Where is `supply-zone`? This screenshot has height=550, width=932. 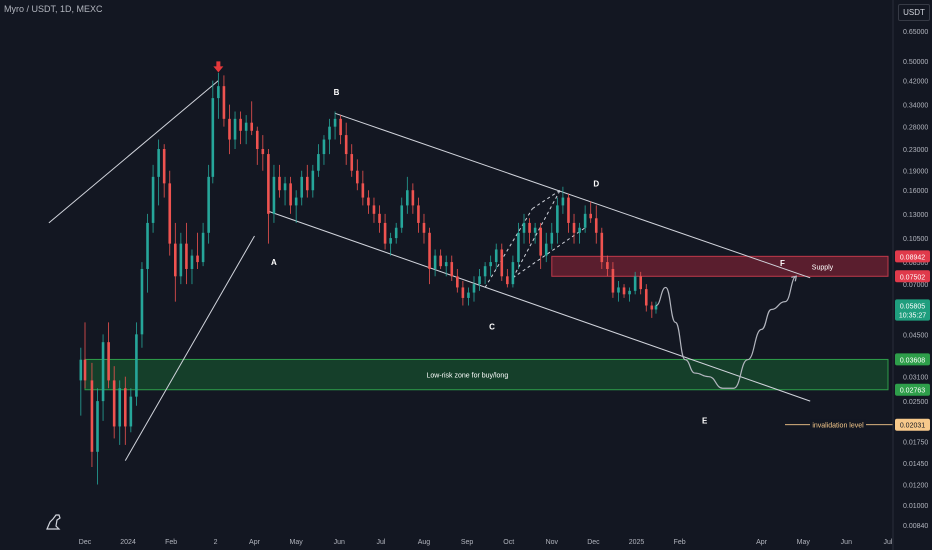
supply-zone is located at coordinates (720, 266).